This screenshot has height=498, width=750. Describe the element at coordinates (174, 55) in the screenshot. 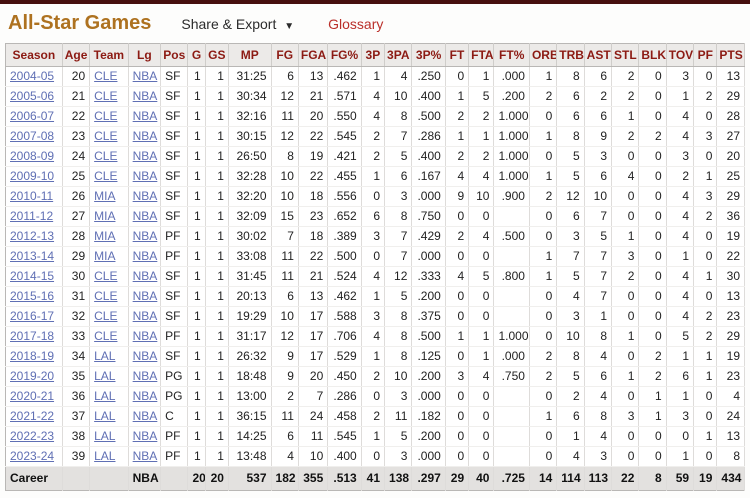

I see `column-header-pos: Pos` at that location.